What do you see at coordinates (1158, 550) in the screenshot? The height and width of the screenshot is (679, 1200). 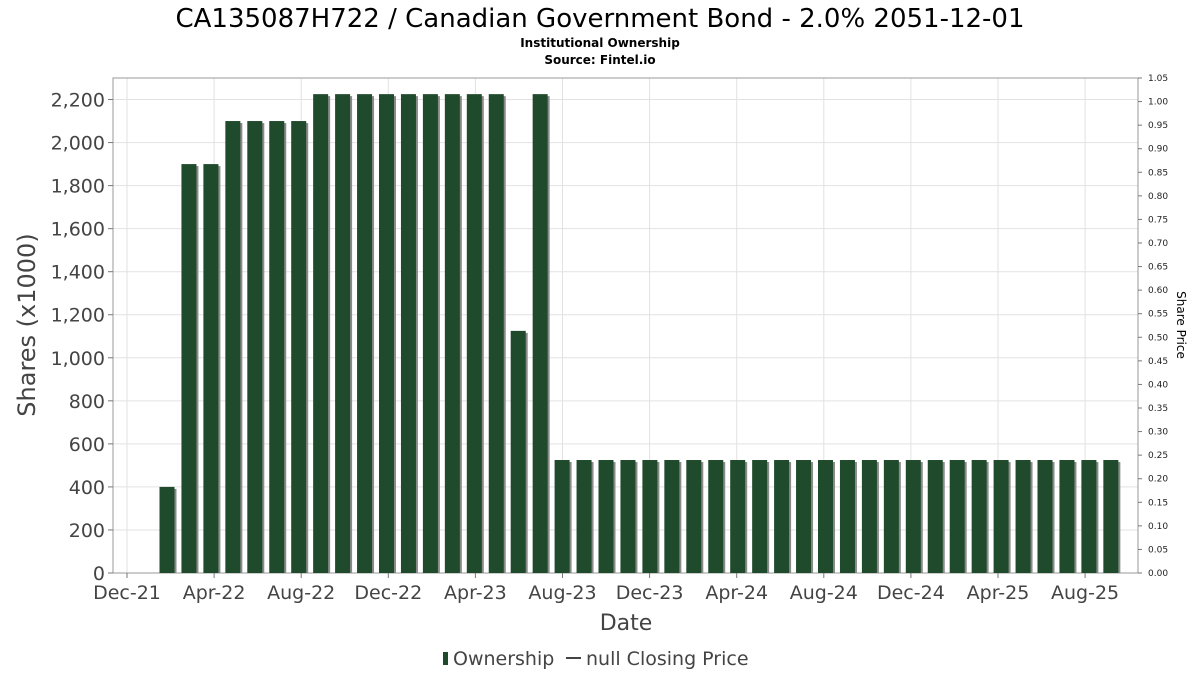 I see `y2-tick-label: 0.05` at bounding box center [1158, 550].